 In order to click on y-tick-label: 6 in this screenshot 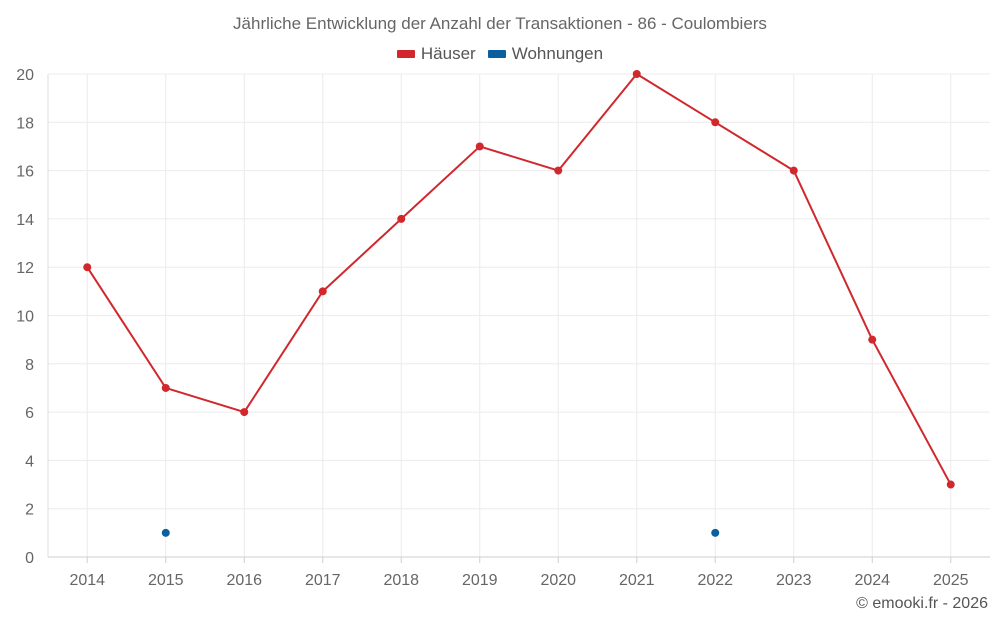, I will do `click(29, 413)`.